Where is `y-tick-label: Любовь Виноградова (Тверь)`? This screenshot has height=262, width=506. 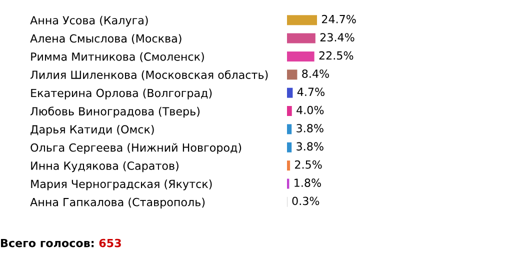 y-tick-label: Любовь Виноградова (Тверь) is located at coordinates (115, 112).